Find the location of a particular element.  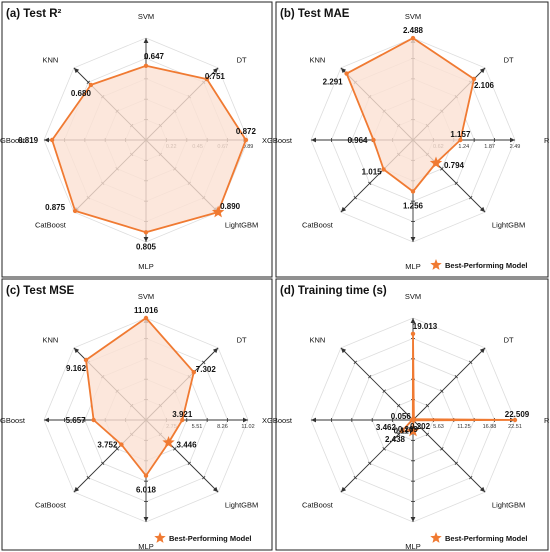

value-label: 0.890 is located at coordinates (230, 206).